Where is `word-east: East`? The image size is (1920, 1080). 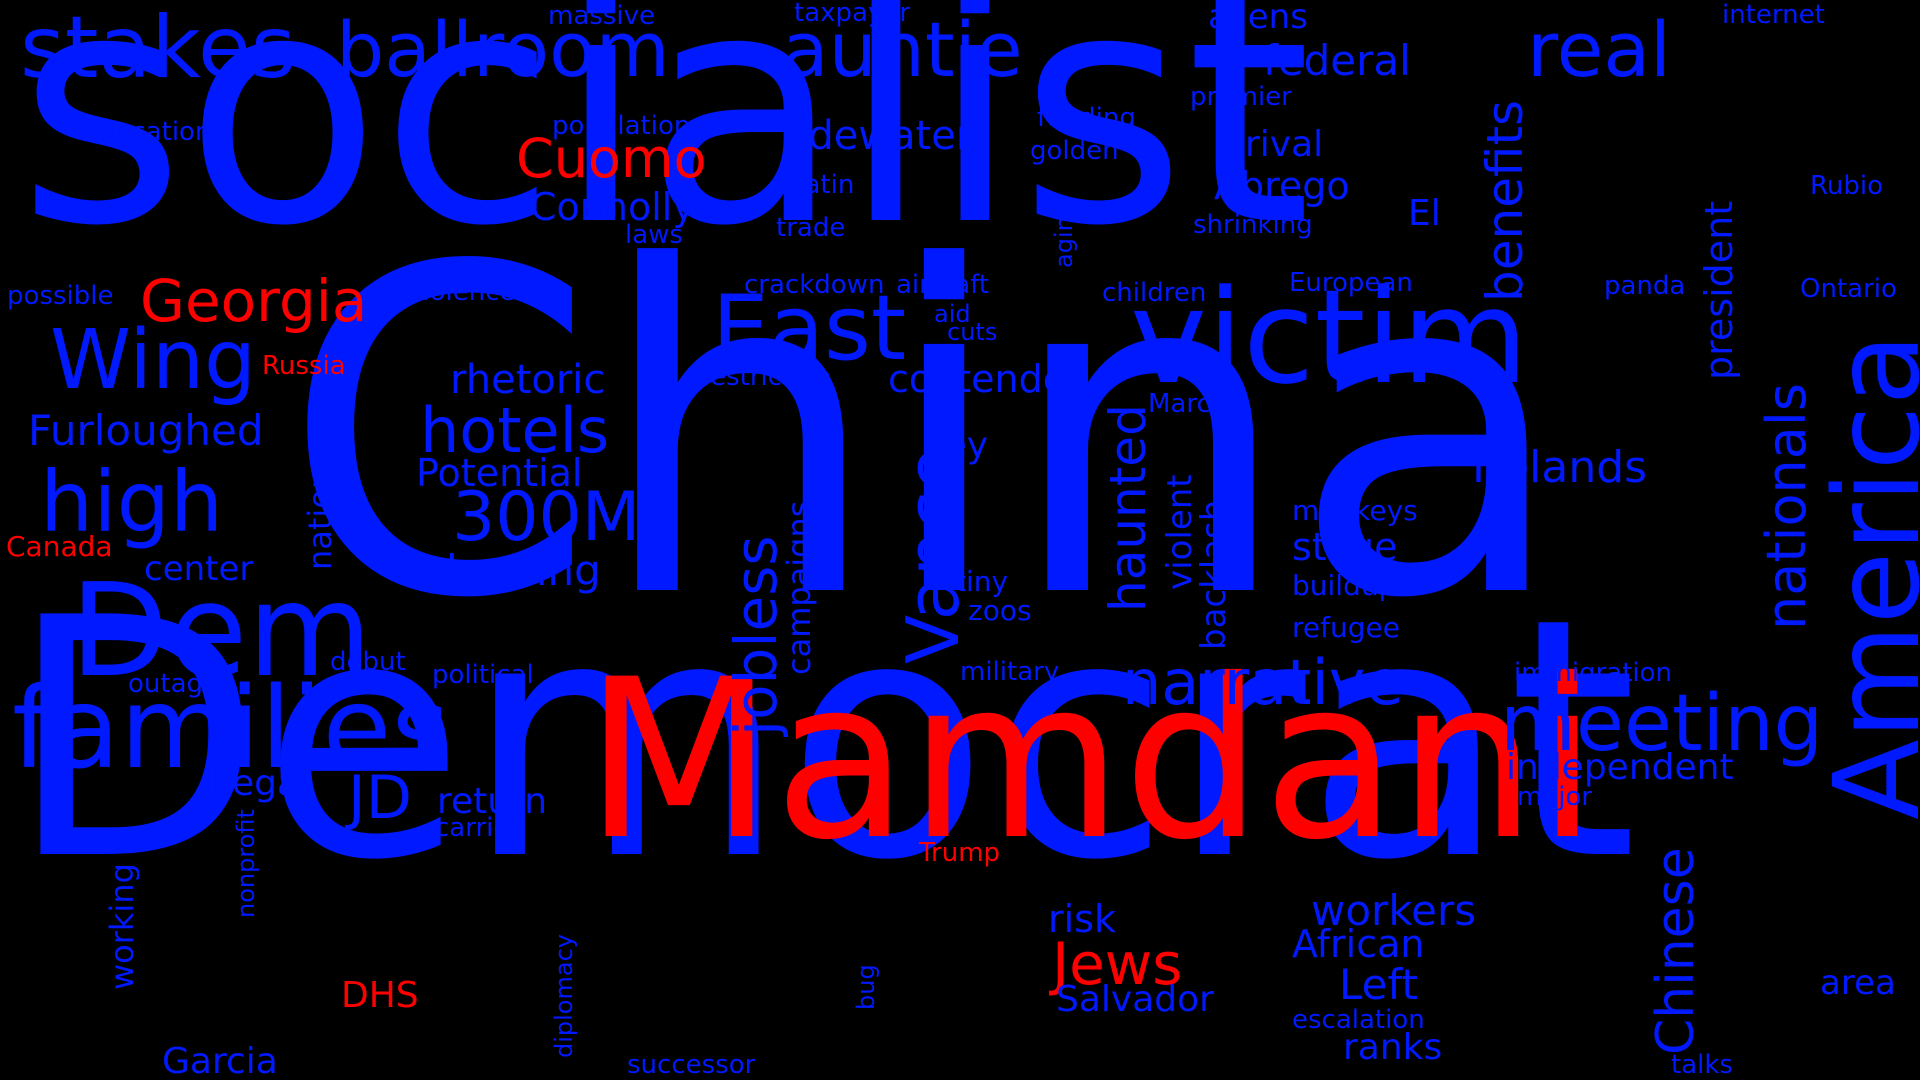 word-east: East is located at coordinates (809, 328).